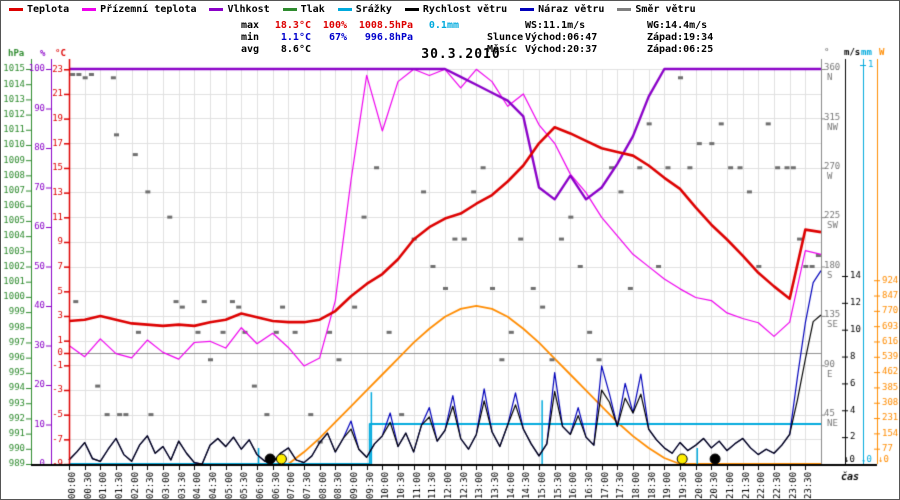 The height and width of the screenshot is (500, 900). Describe the element at coordinates (443, 25) in the screenshot. I see `stat-value: 0.1mm` at that location.